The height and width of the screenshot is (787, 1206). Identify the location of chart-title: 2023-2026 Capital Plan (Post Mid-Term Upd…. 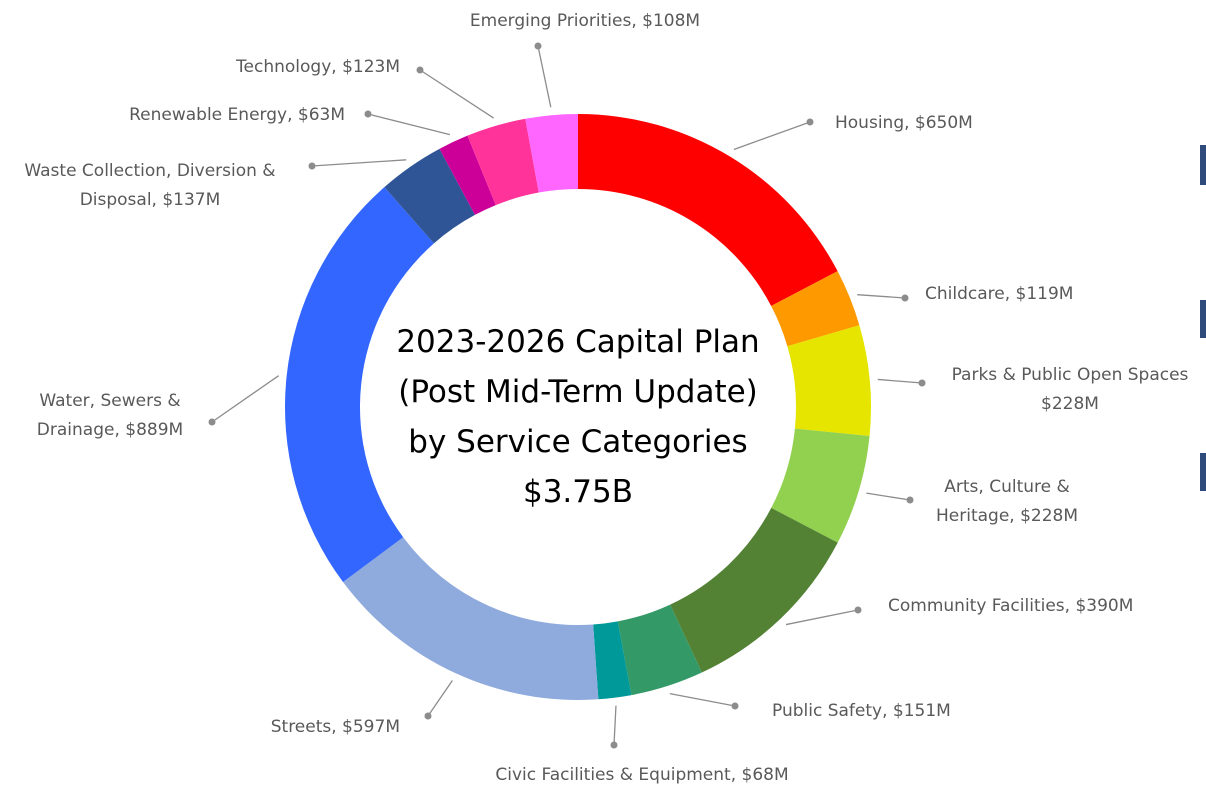
(577, 417).